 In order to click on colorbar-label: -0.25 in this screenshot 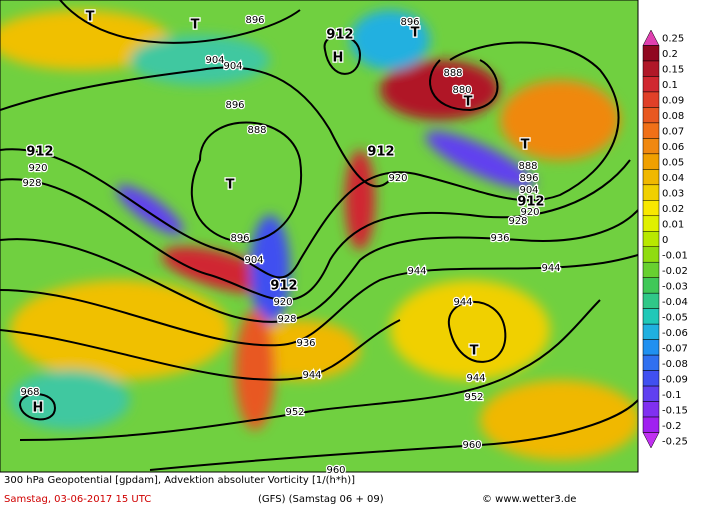, I will do `click(675, 441)`.